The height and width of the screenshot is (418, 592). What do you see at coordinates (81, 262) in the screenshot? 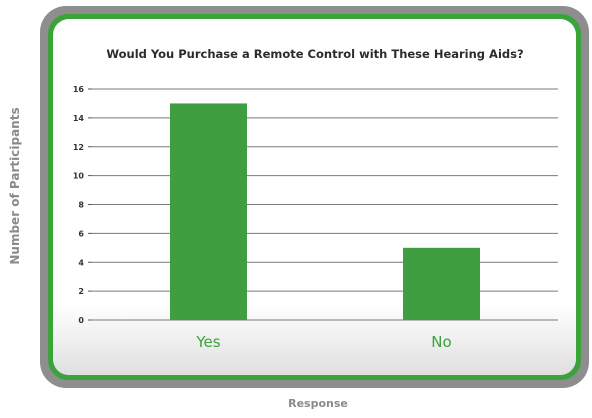
I see `y-tick-label: 4` at bounding box center [81, 262].